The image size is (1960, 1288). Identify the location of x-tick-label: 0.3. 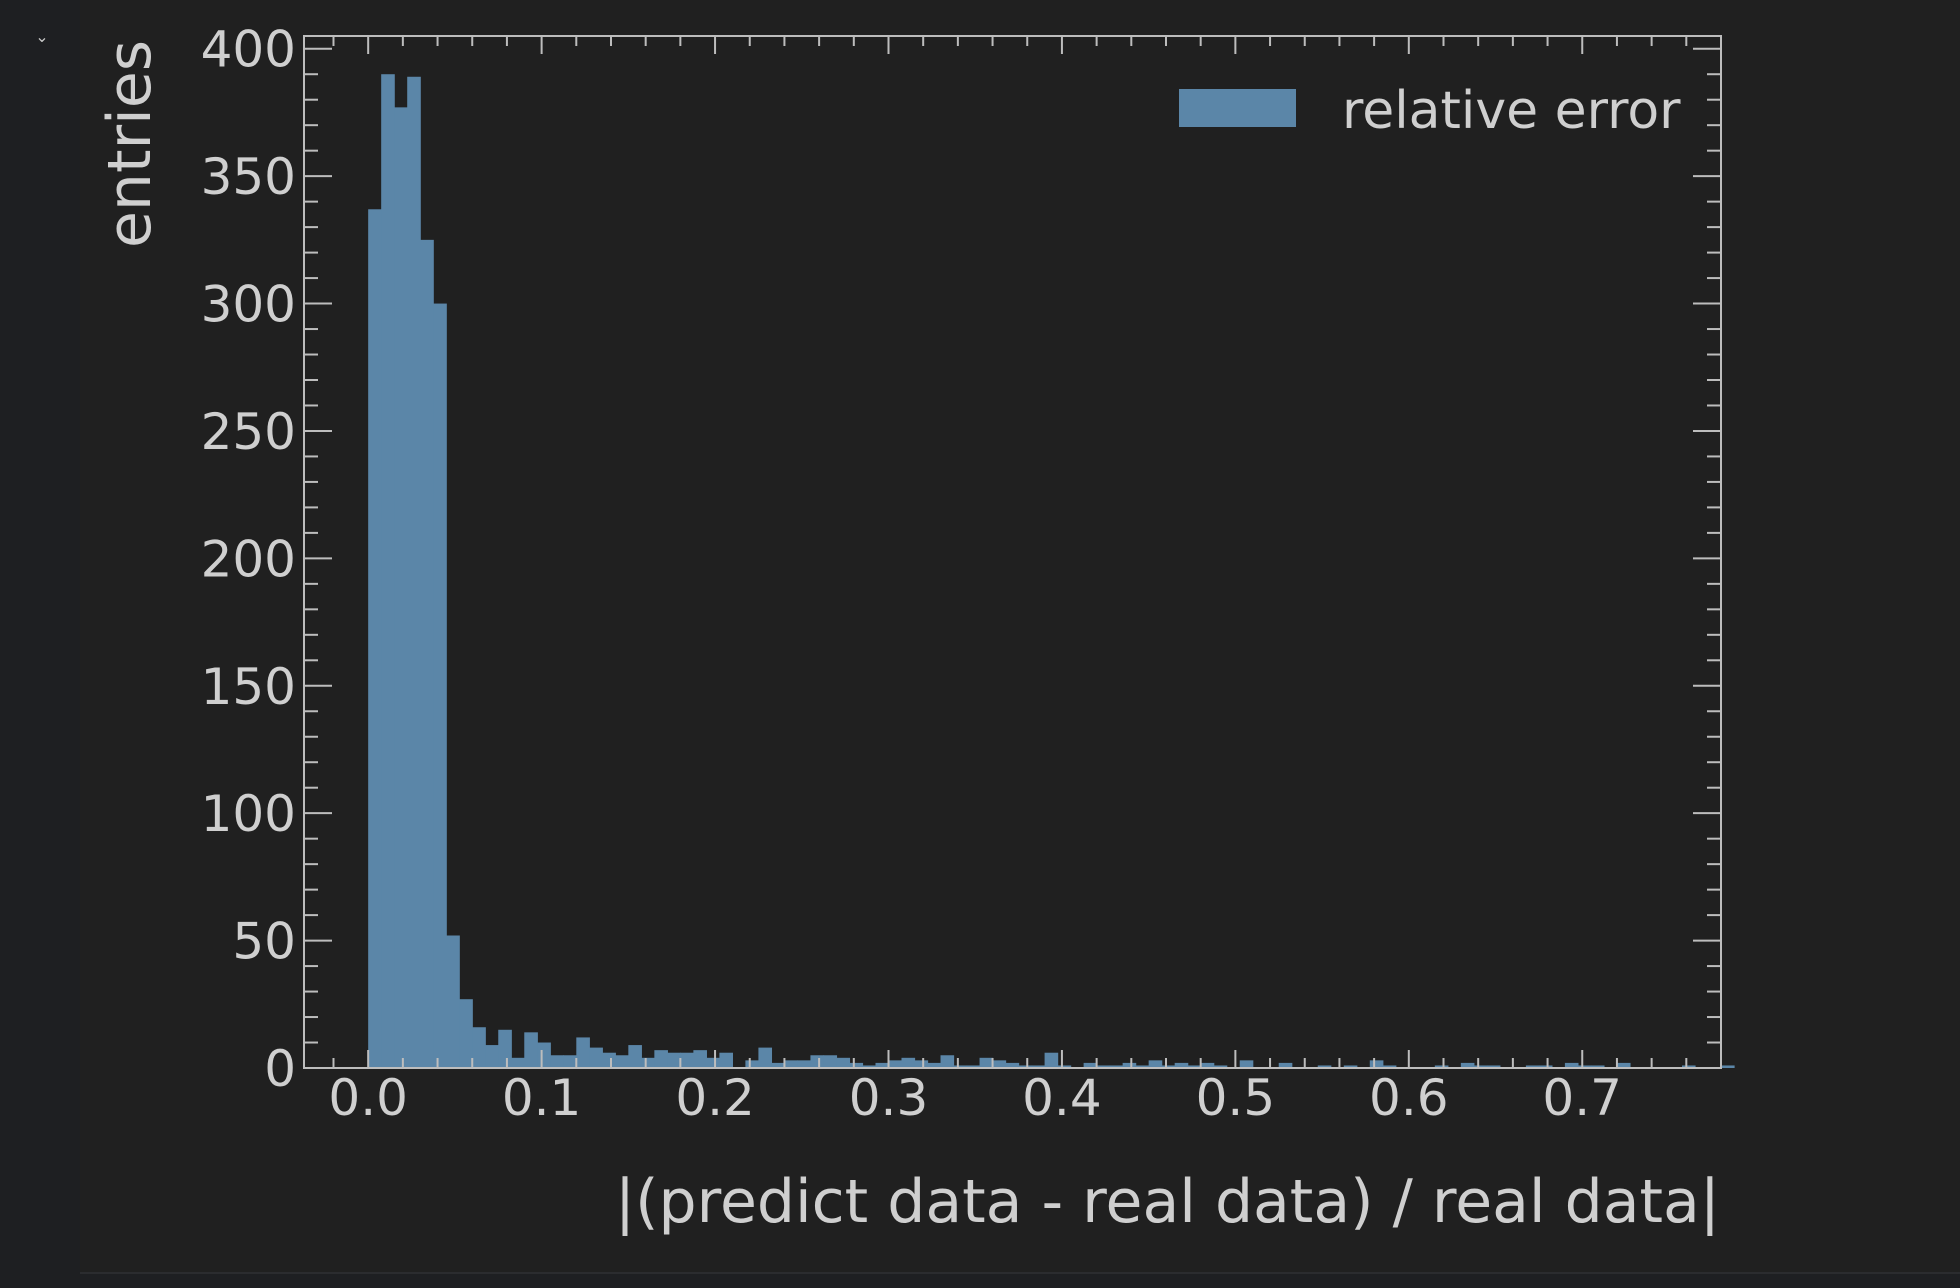
(889, 1098).